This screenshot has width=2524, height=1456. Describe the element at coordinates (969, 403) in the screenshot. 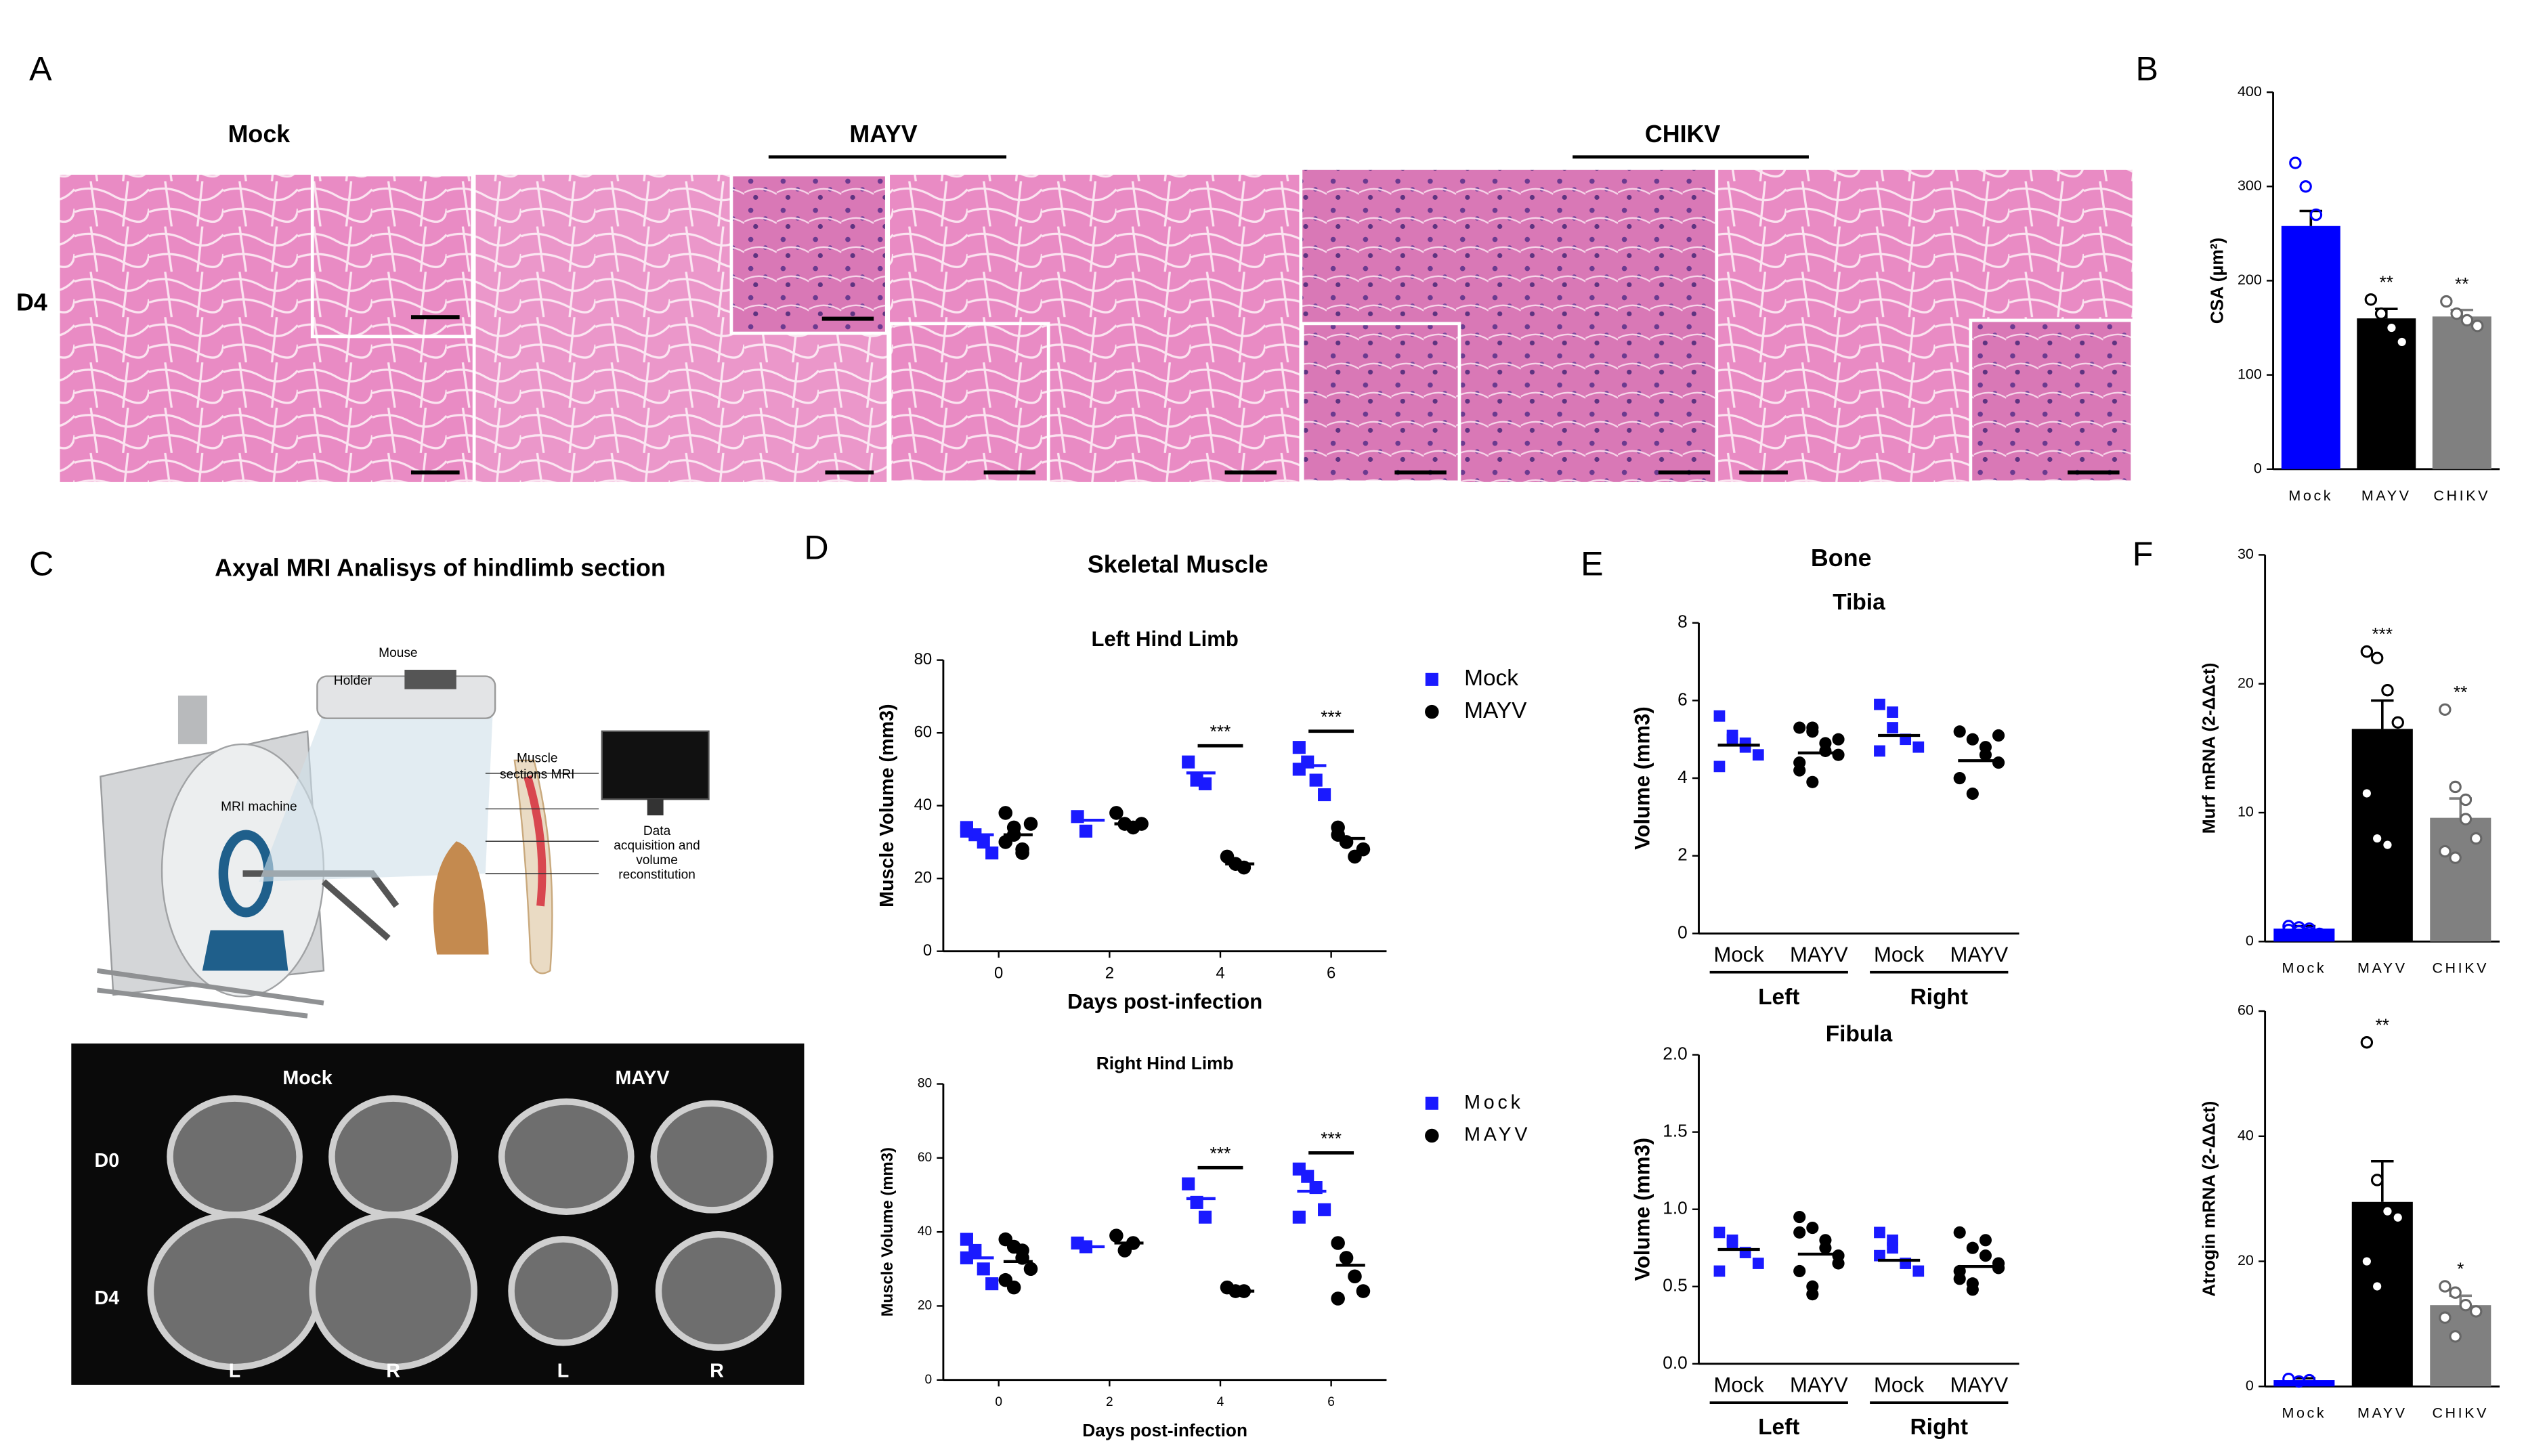

I see `inset` at that location.